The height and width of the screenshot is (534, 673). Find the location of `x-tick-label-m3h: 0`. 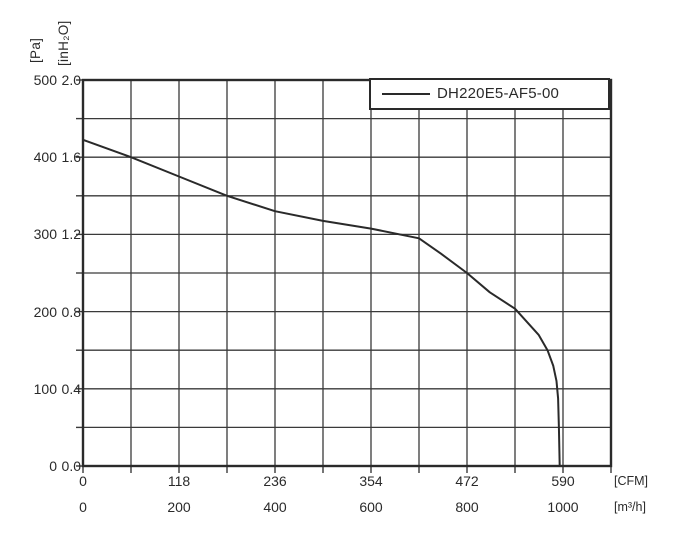

x-tick-label-m3h: 0 is located at coordinates (83, 507).